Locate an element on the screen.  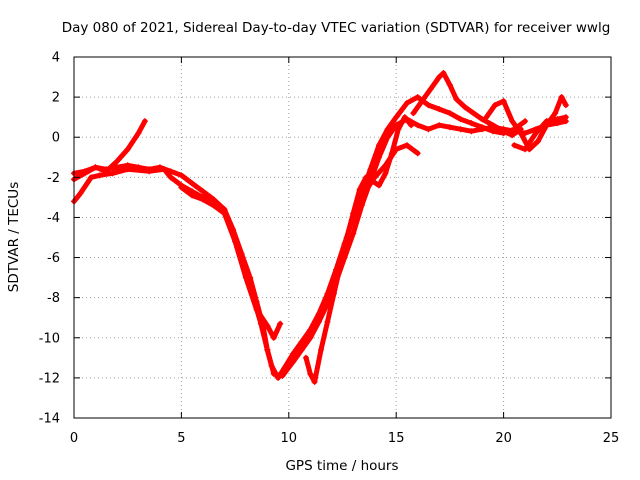
y-tick-label: 4 is located at coordinates (56, 58).